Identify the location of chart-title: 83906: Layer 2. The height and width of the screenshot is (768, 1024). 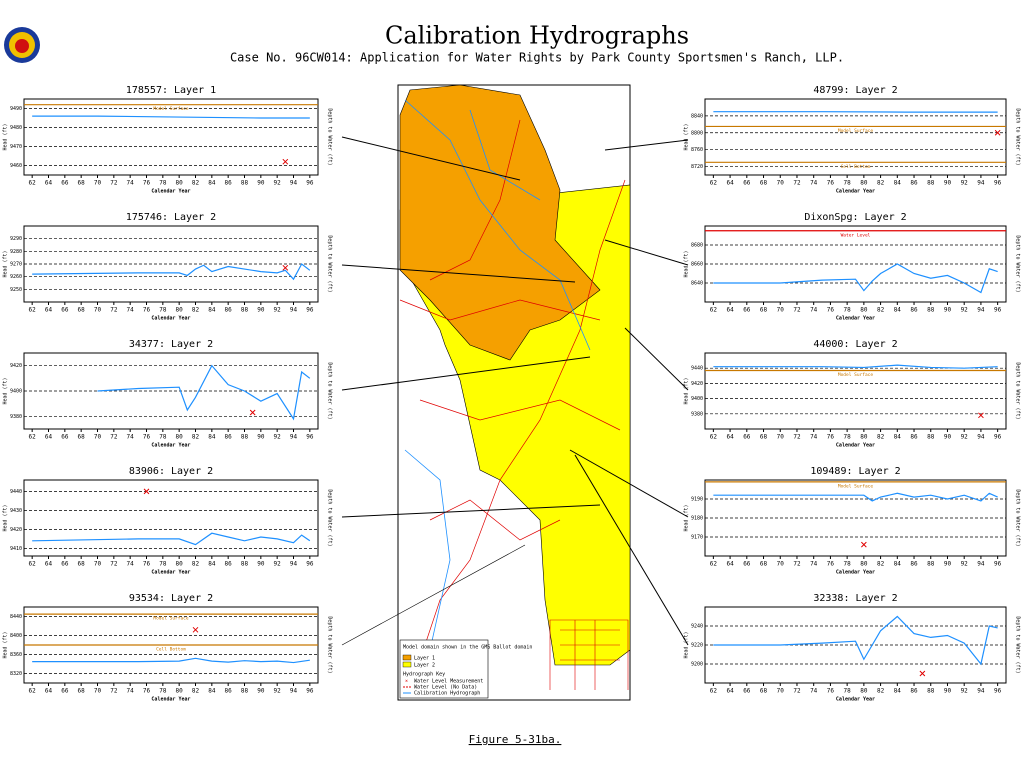
(171, 471).